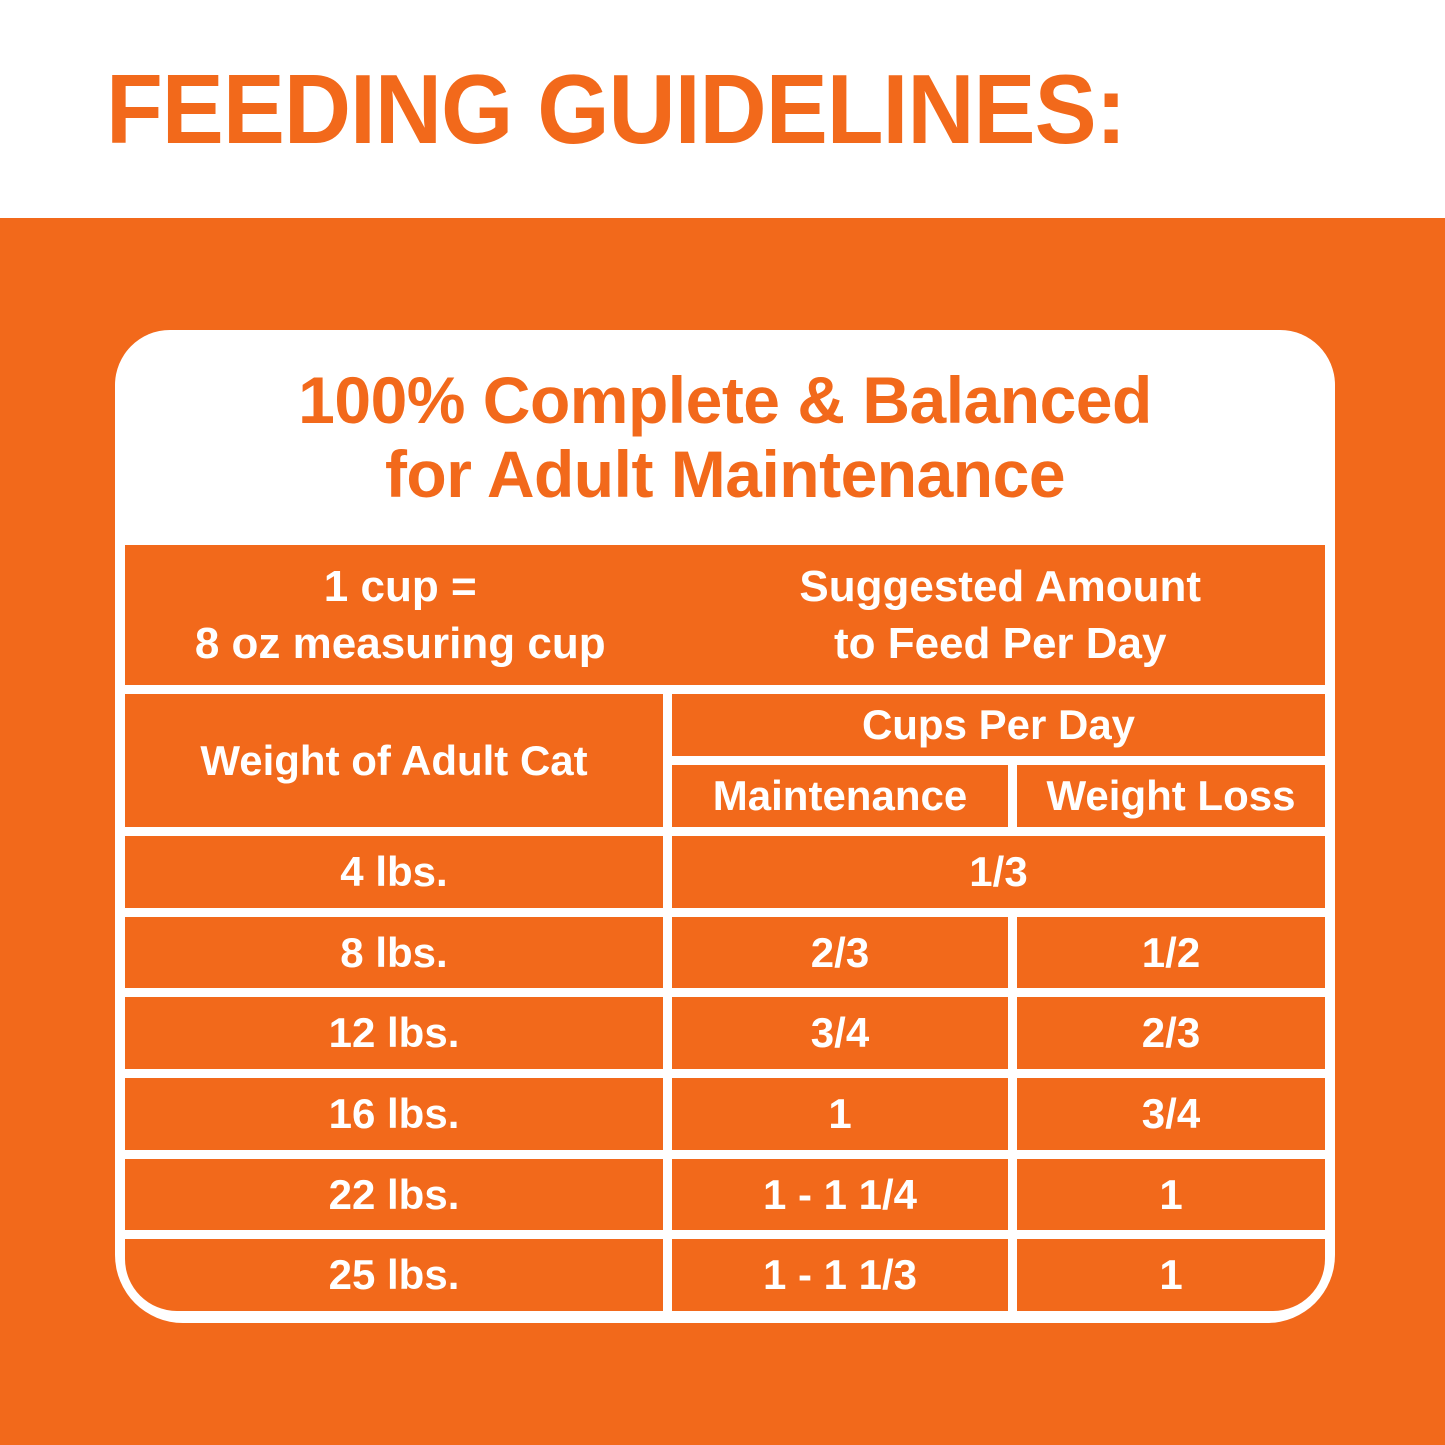  I want to click on table-row: 22 lbs. 1 - 1 1/4 1, so click(725, 1194).